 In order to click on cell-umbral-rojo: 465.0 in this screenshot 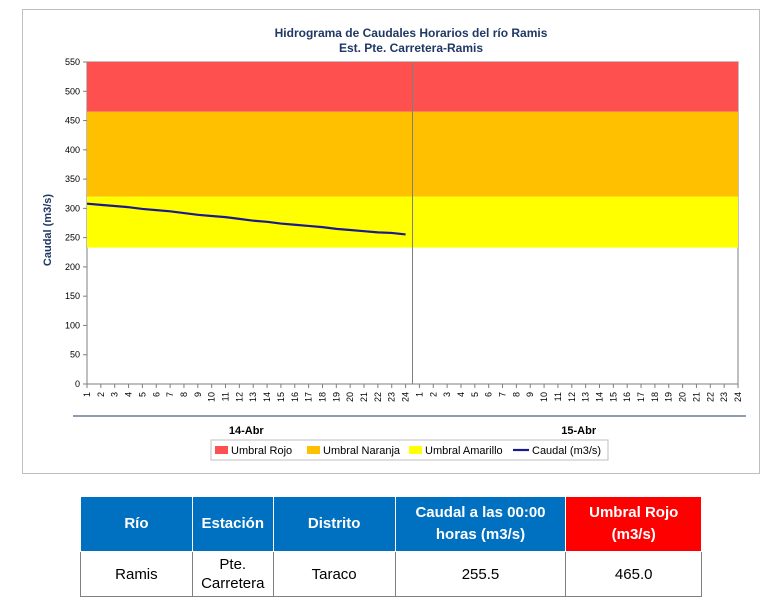, I will do `click(633, 574)`.